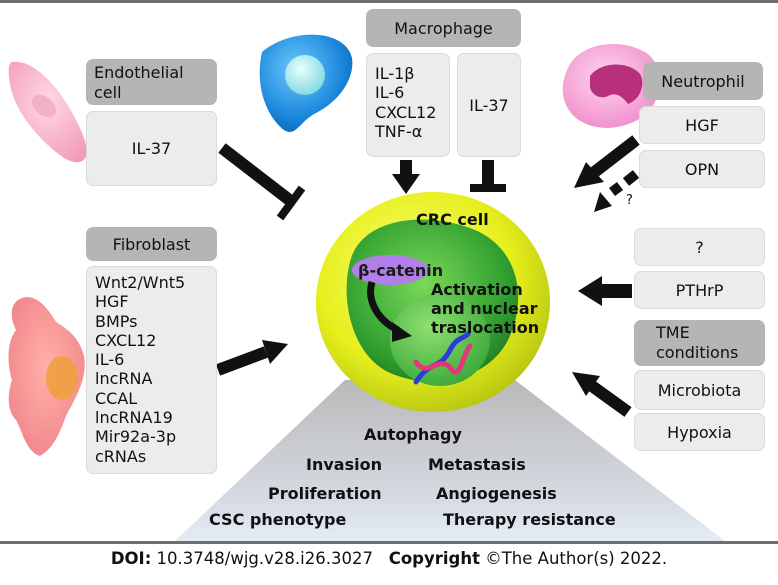 This screenshot has height=585, width=778. Describe the element at coordinates (629, 200) in the screenshot. I see `neutrophil-unknown-mark: ?` at that location.